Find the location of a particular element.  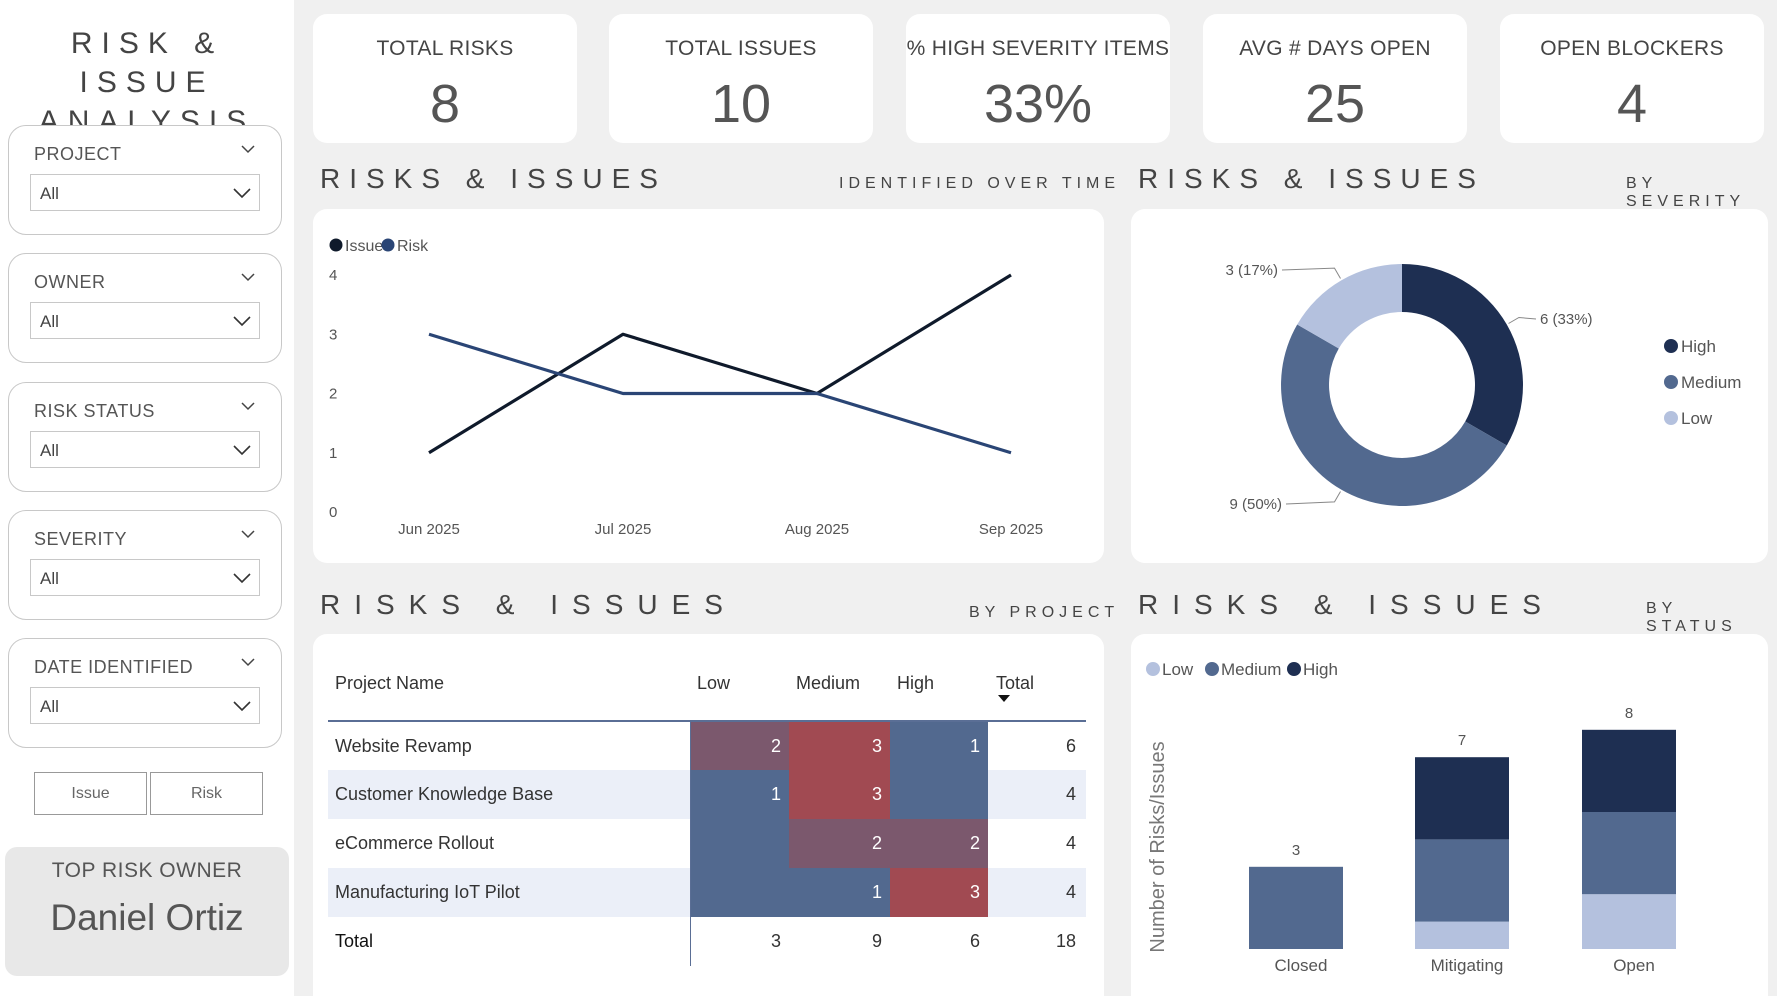

severity-slicer: SEVERITY All is located at coordinates (145, 565).